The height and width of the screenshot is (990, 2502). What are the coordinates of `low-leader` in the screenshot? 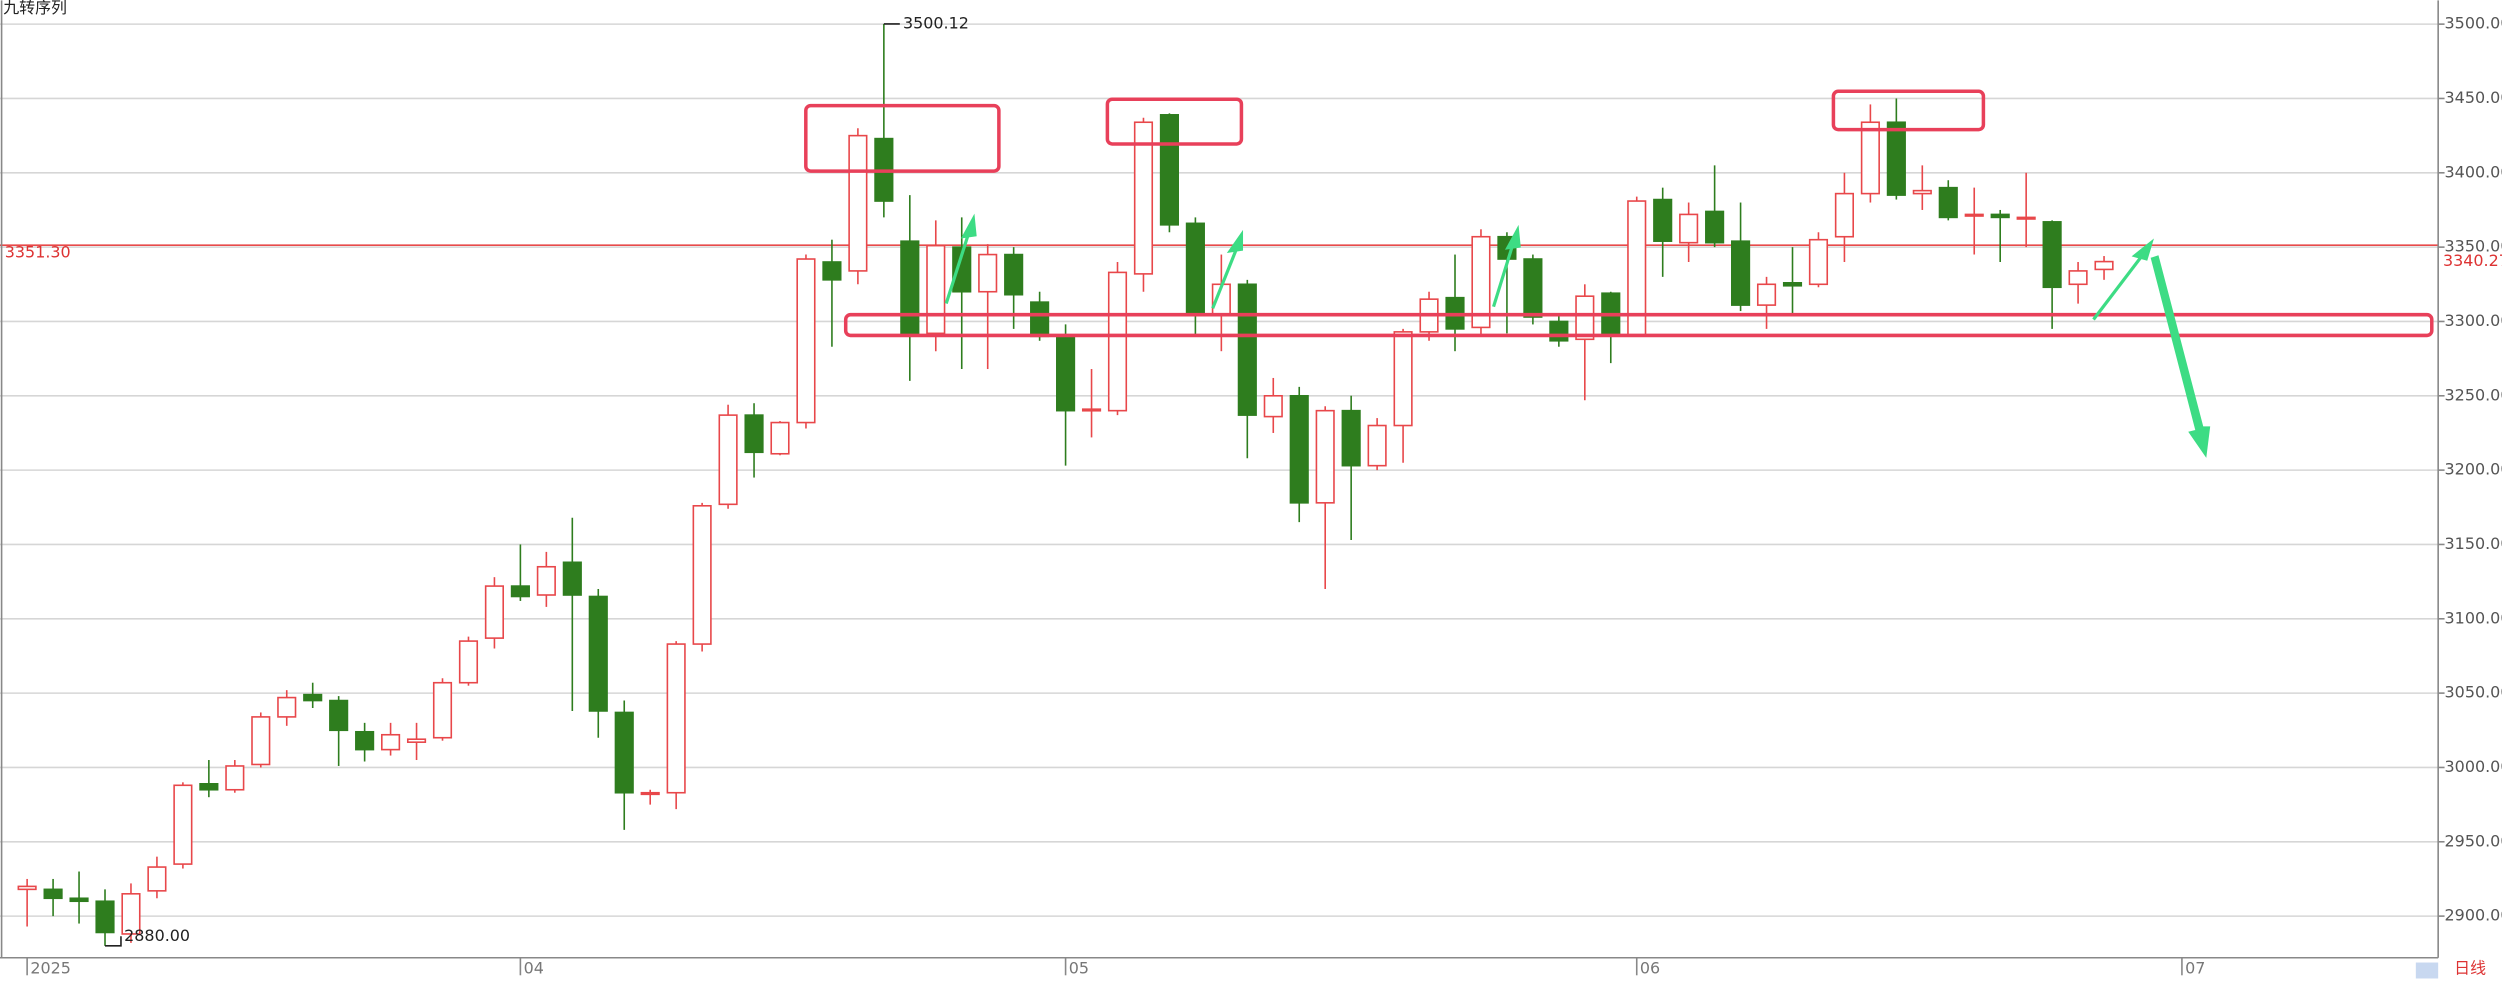 It's located at (113, 941).